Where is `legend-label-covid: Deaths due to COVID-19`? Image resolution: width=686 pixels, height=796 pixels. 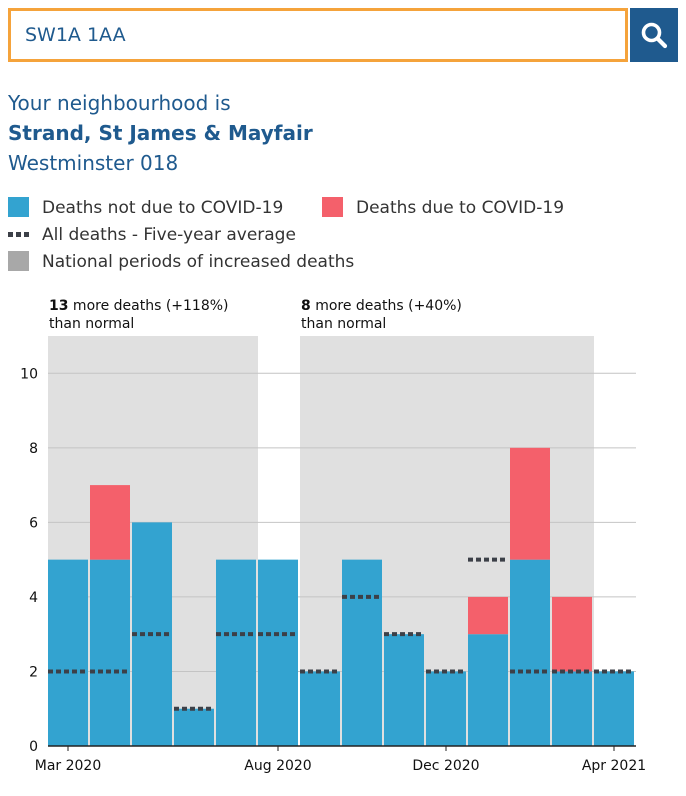 legend-label-covid: Deaths due to COVID-19 is located at coordinates (460, 208).